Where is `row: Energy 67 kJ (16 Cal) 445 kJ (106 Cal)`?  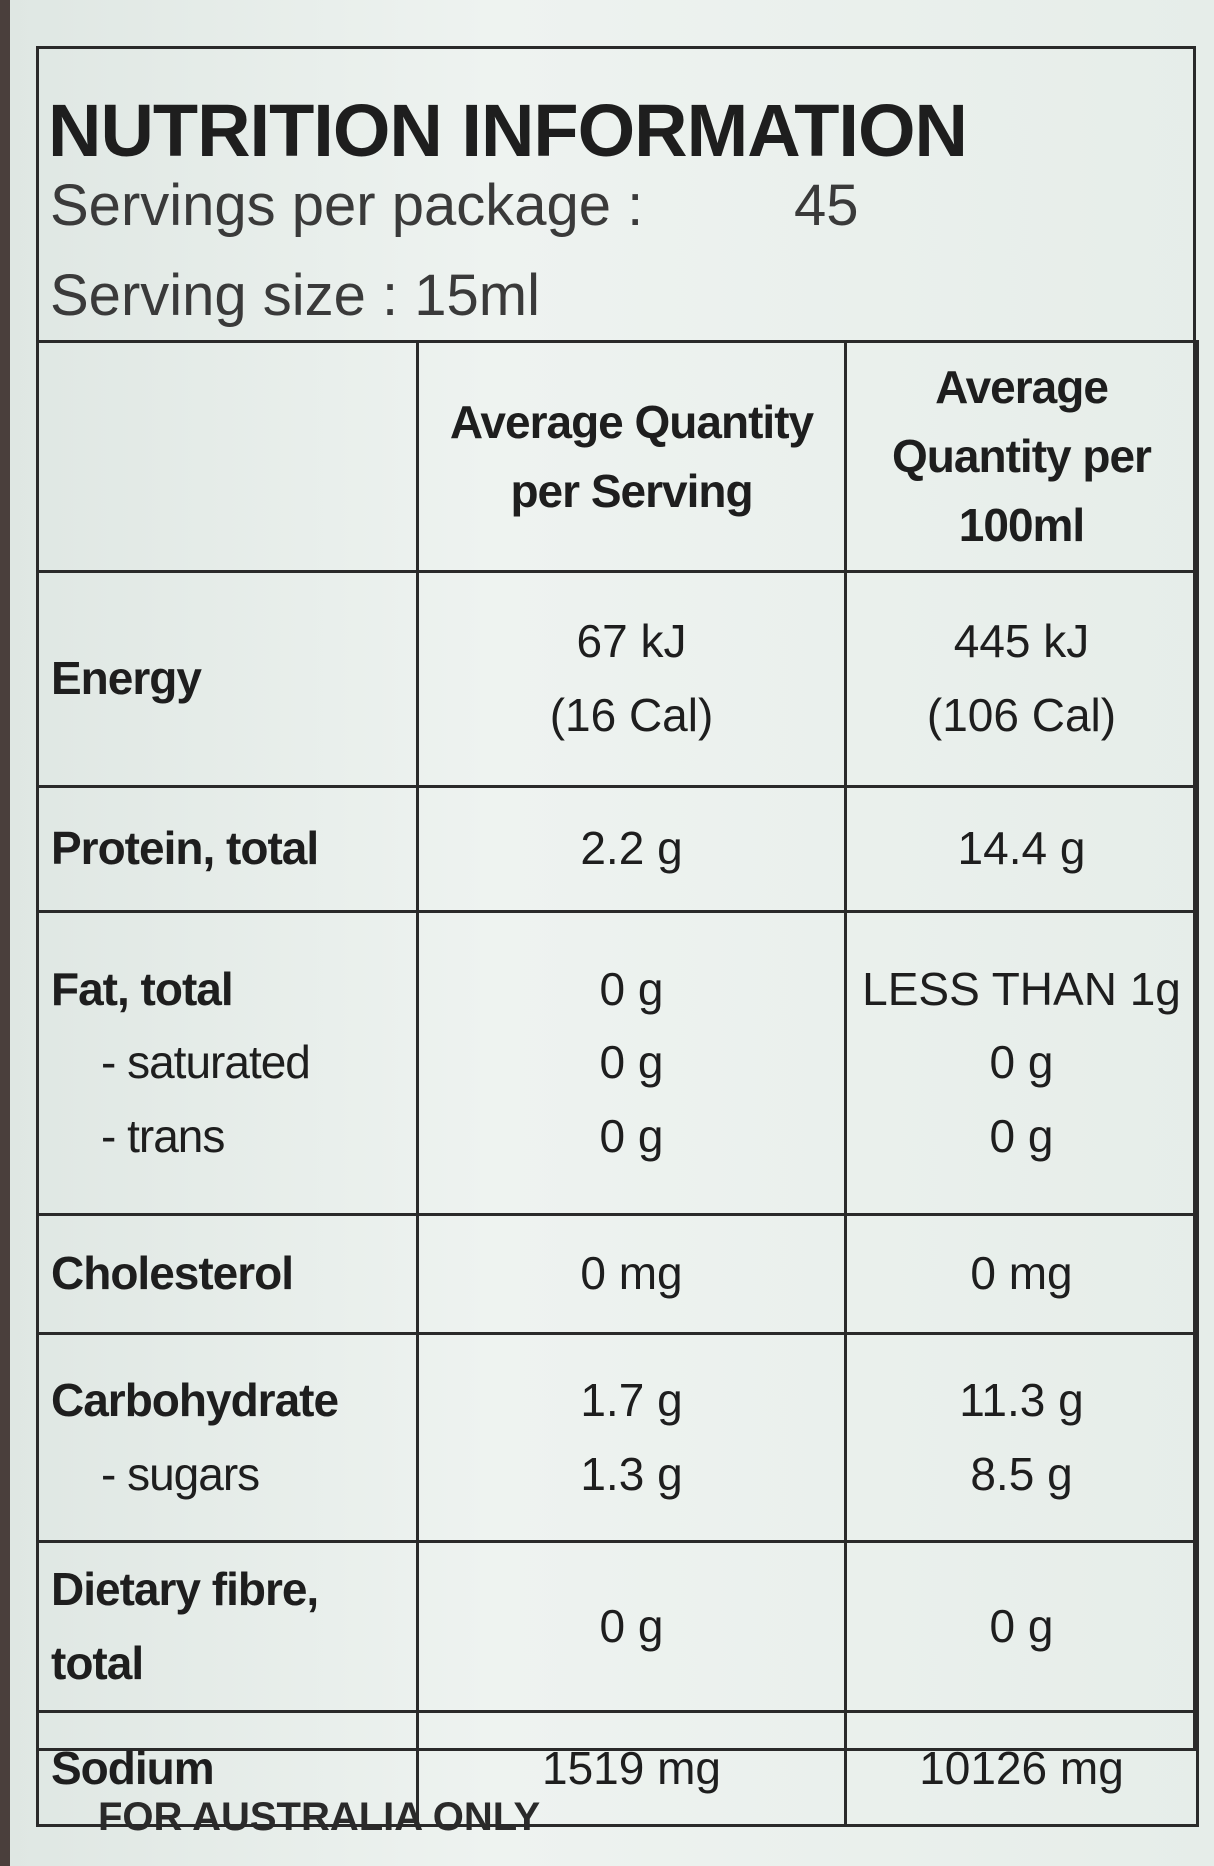
row: Energy 67 kJ (16 Cal) 445 kJ (106 Cal) is located at coordinates (617, 679).